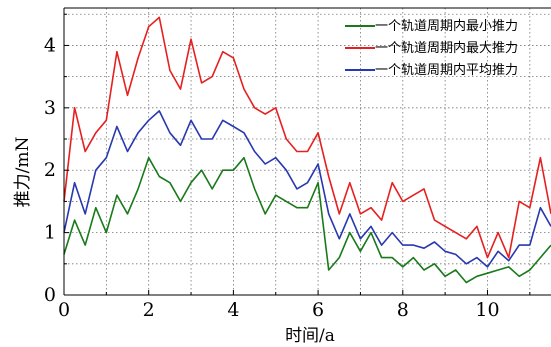 The height and width of the screenshot is (347, 551). I want to click on legend-label-2: 一个轨道周期内最大推力, so click(446, 48).